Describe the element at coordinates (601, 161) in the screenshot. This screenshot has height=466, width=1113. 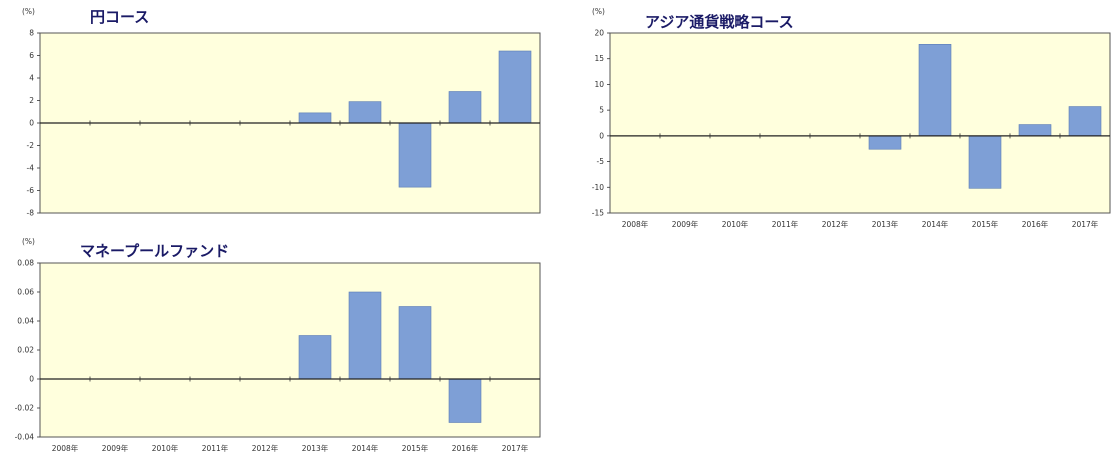
I see `y-tick-label: -5` at that location.